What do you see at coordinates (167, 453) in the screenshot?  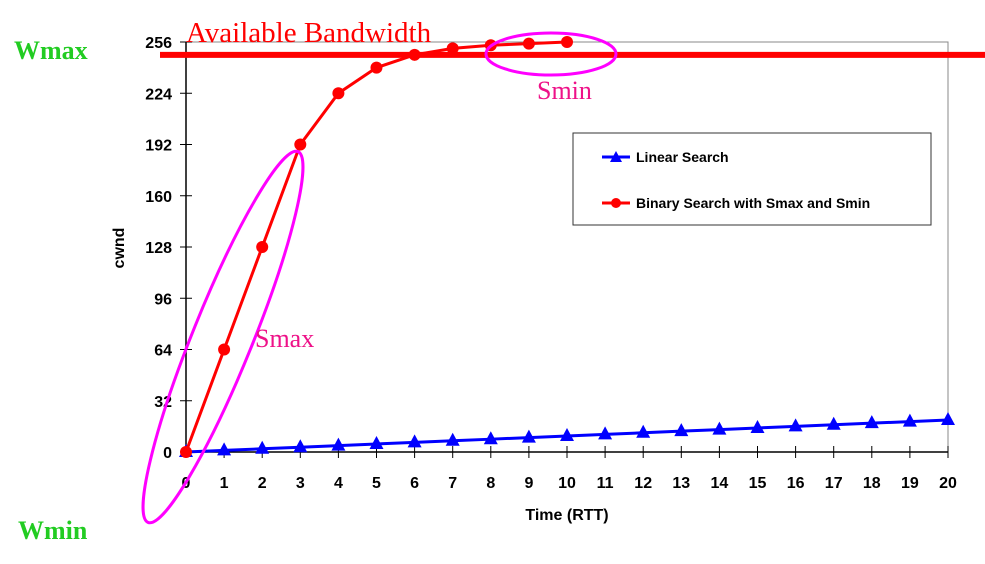 I see `y-tick-label: 0` at bounding box center [167, 453].